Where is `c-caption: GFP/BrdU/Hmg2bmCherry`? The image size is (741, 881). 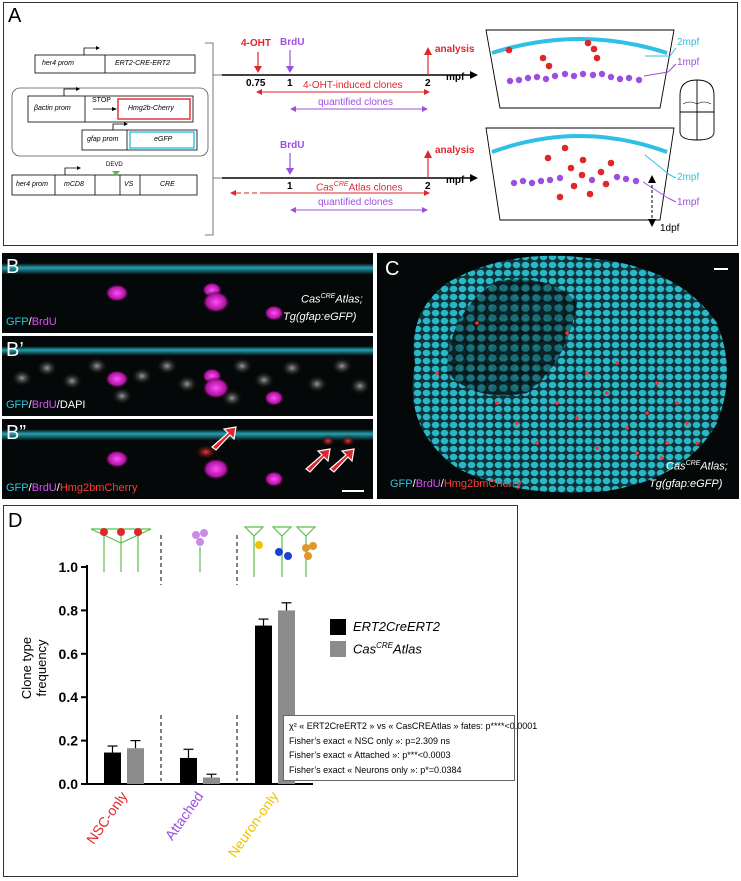
c-caption: GFP/BrdU/Hmg2bmCherry is located at coordinates (455, 484).